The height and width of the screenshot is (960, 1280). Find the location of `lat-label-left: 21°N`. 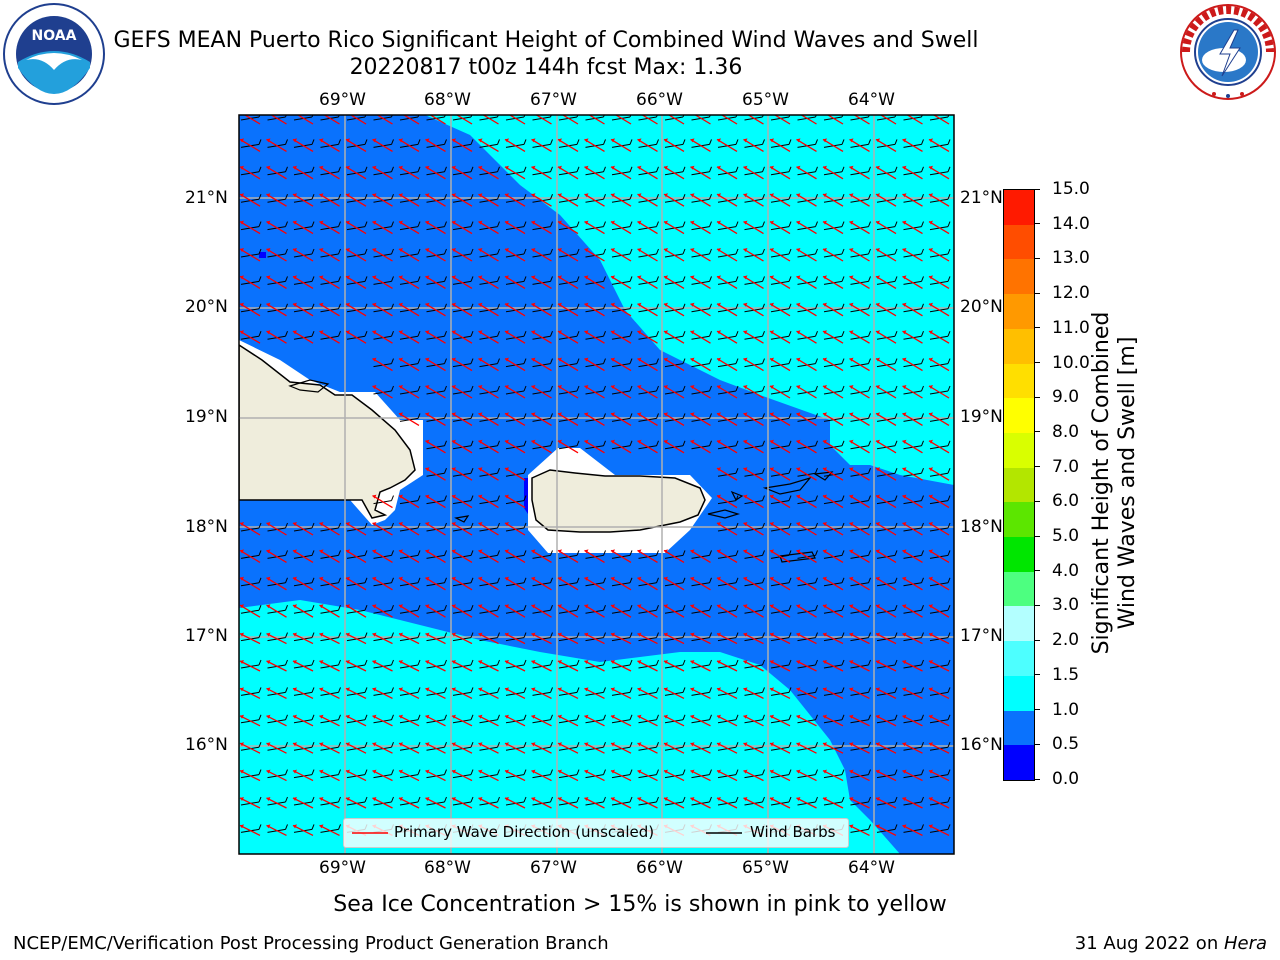

lat-label-left: 21°N is located at coordinates (206, 198).